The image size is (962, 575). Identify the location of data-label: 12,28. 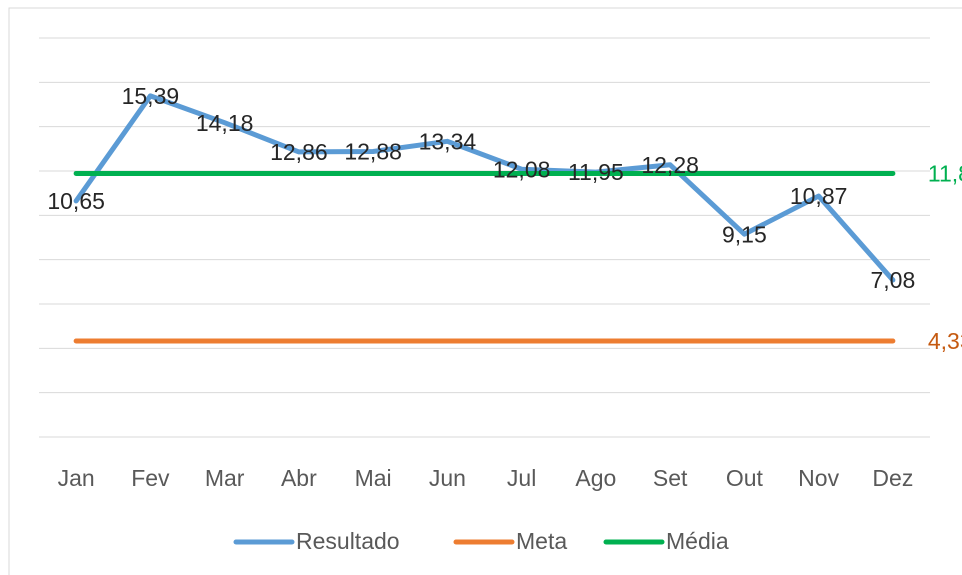
(670, 165).